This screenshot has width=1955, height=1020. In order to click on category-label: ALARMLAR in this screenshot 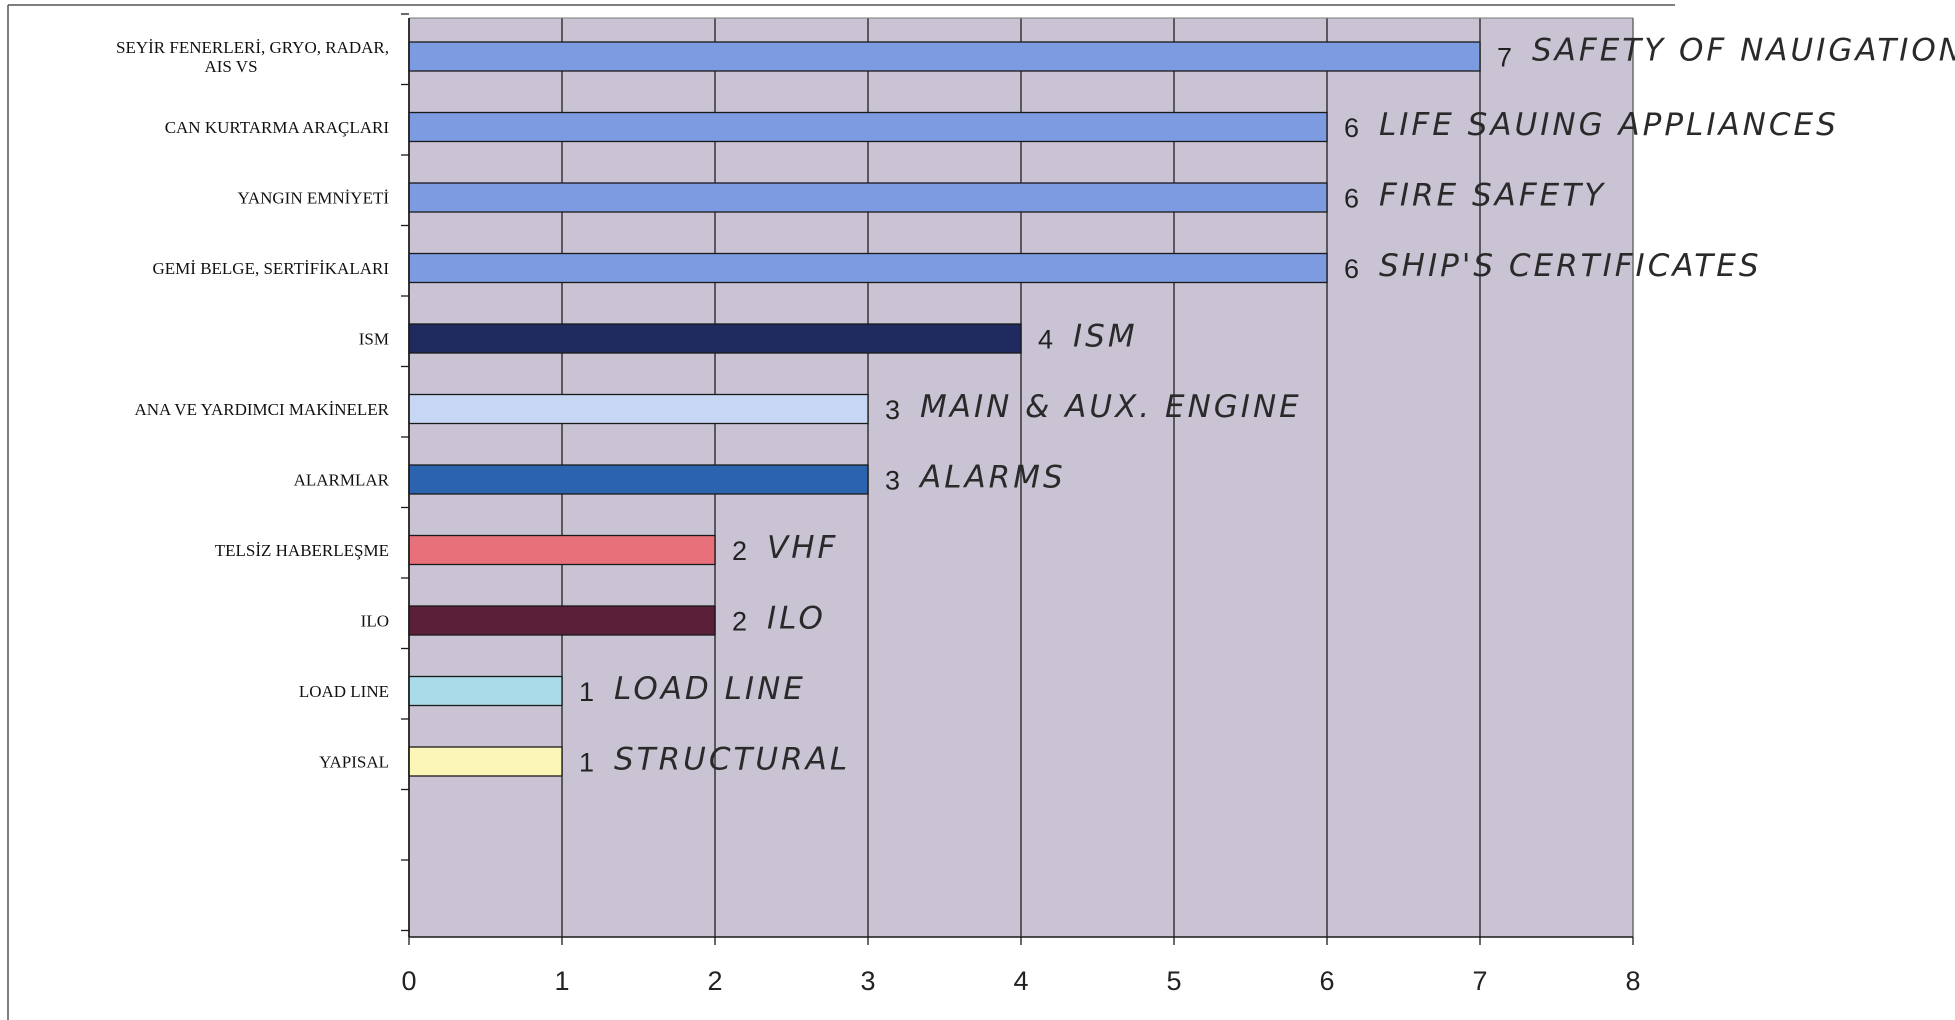, I will do `click(342, 480)`.